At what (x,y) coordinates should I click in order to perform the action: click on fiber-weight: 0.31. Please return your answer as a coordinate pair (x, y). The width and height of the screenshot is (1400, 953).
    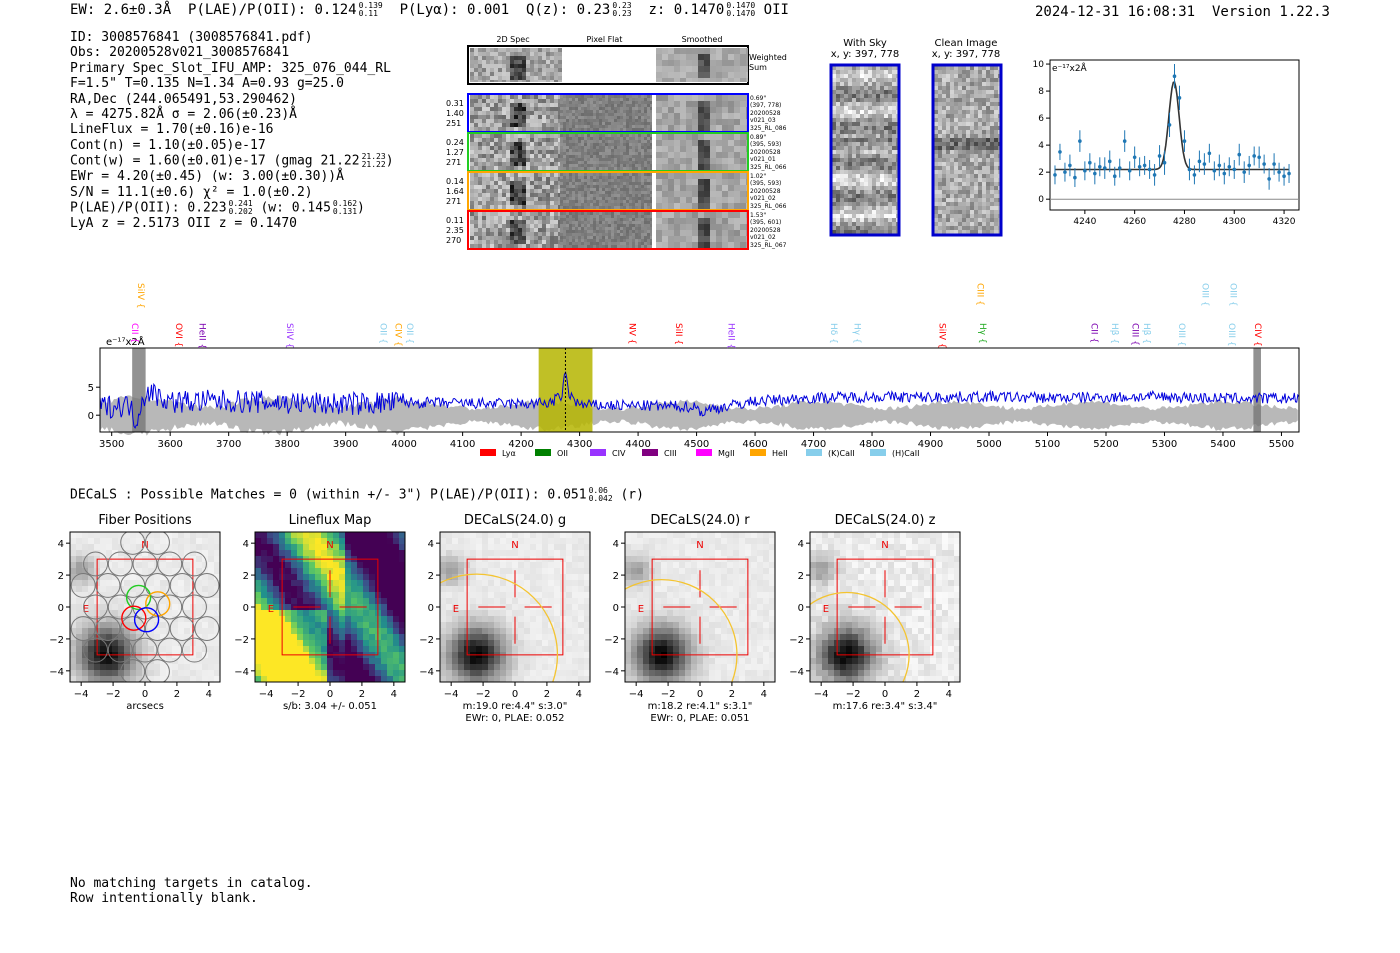
    Looking at the image, I should click on (455, 103).